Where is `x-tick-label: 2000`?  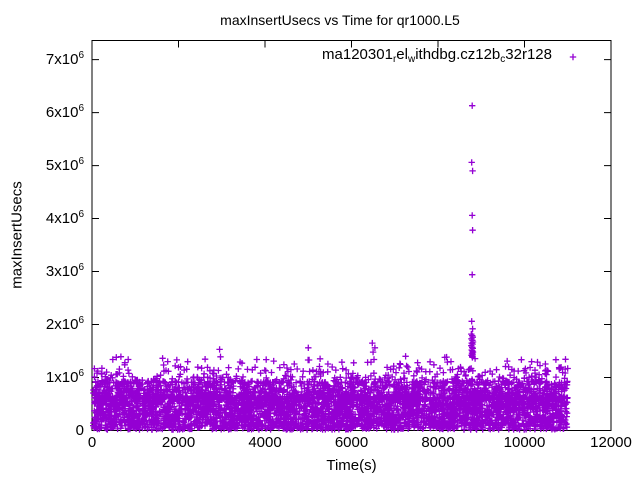
x-tick-label: 2000 is located at coordinates (178, 442).